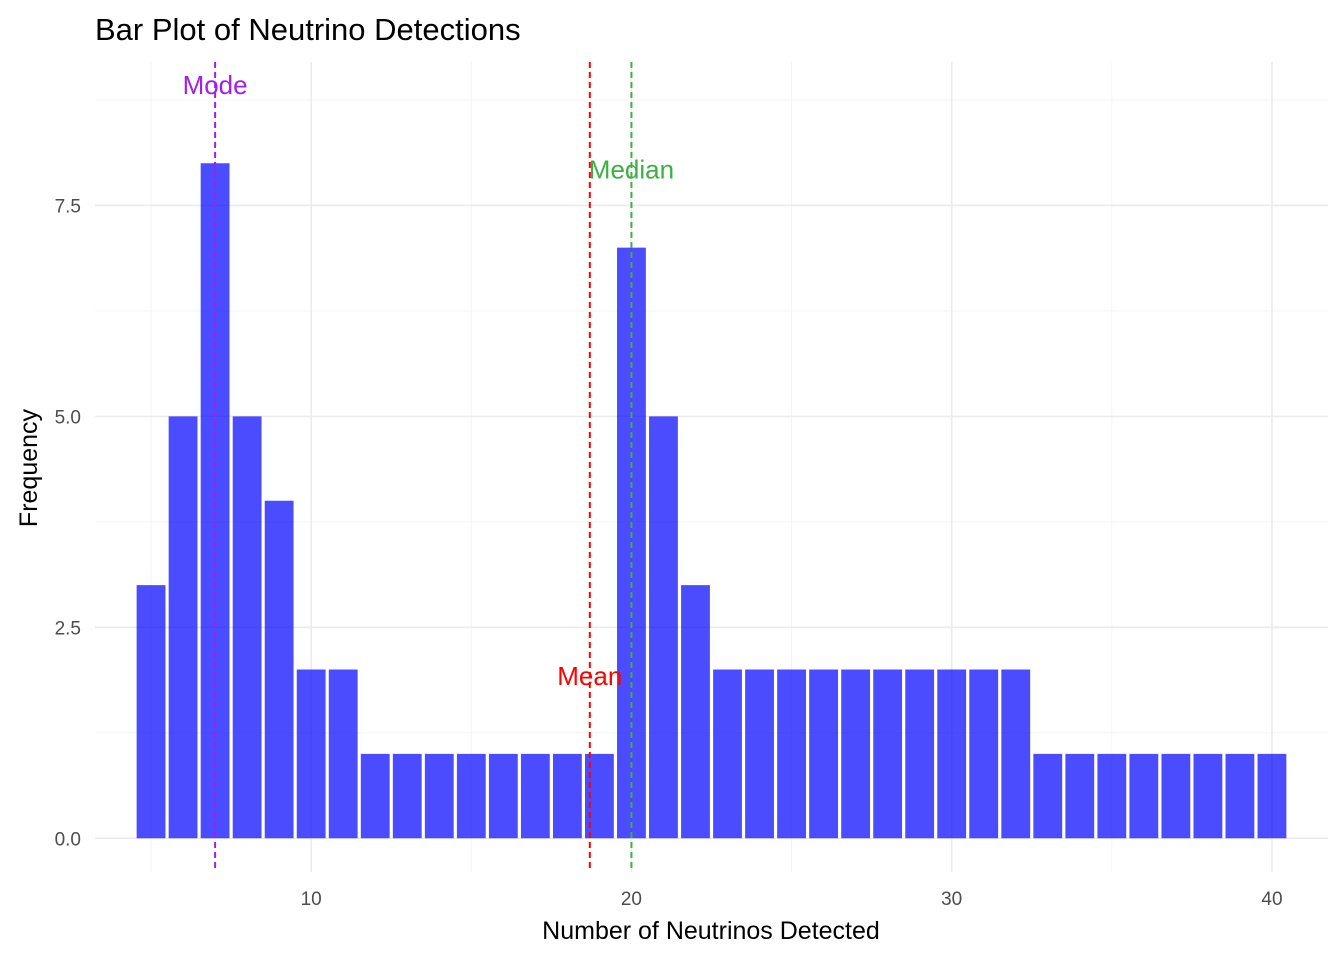 Image resolution: width=1344 pixels, height=960 pixels. I want to click on y-tick-label: 0.0, so click(68, 839).